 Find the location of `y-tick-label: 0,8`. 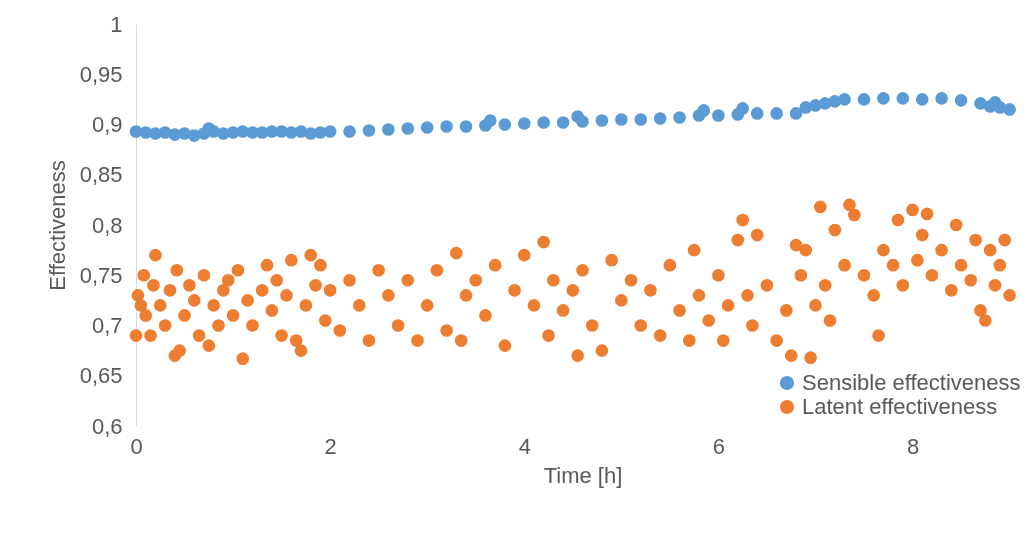

y-tick-label: 0,8 is located at coordinates (107, 225).